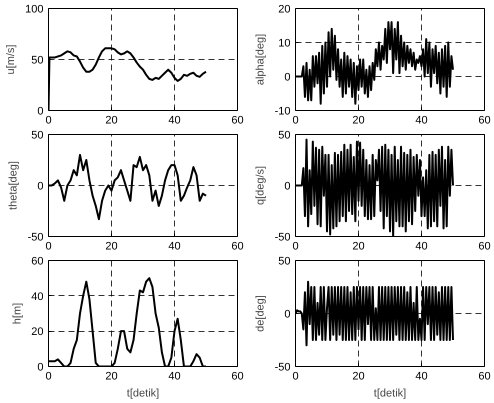 Image resolution: width=494 pixels, height=403 pixels. I want to click on y-tick-label: 40, so click(37, 296).